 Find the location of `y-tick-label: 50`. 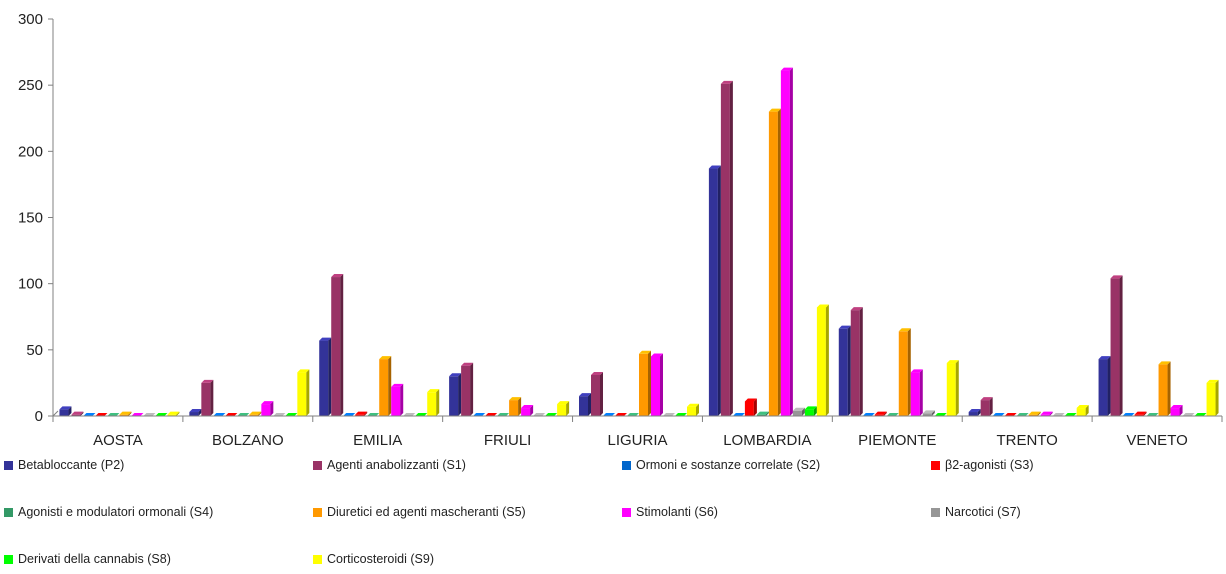

y-tick-label: 50 is located at coordinates (34, 350).